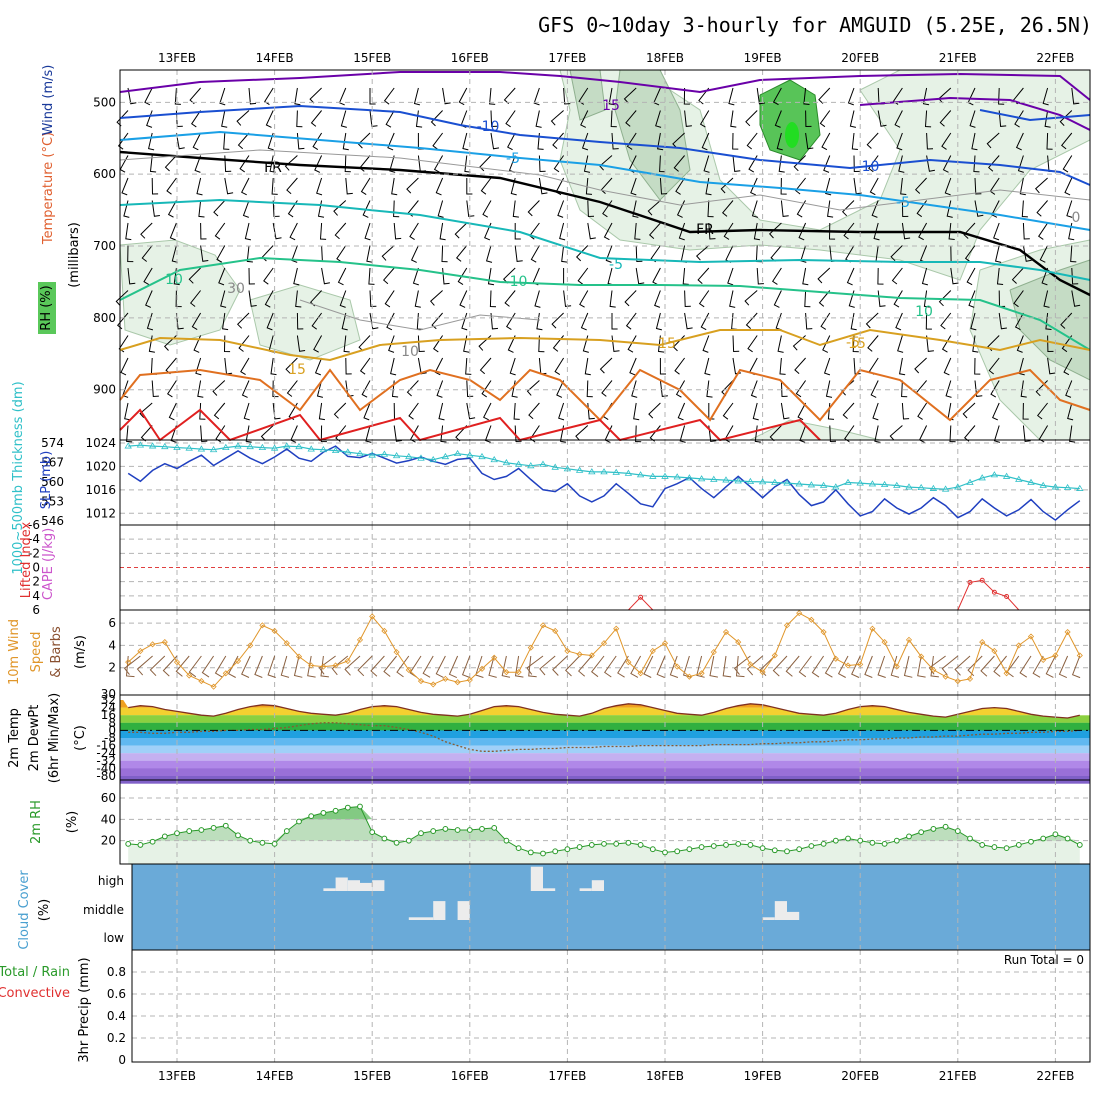 This screenshot has height=1100, width=1100. Describe the element at coordinates (47, 308) in the screenshot. I see `rh-legend-swatch` at that location.